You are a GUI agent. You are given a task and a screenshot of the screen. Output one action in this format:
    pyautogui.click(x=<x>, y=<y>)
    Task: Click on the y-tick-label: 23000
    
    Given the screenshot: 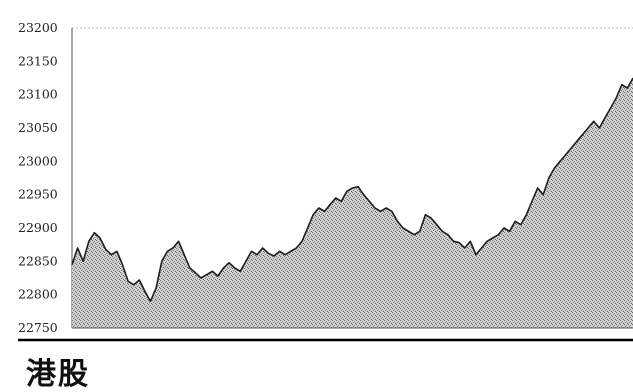 What is the action you would take?
    pyautogui.click(x=38, y=160)
    